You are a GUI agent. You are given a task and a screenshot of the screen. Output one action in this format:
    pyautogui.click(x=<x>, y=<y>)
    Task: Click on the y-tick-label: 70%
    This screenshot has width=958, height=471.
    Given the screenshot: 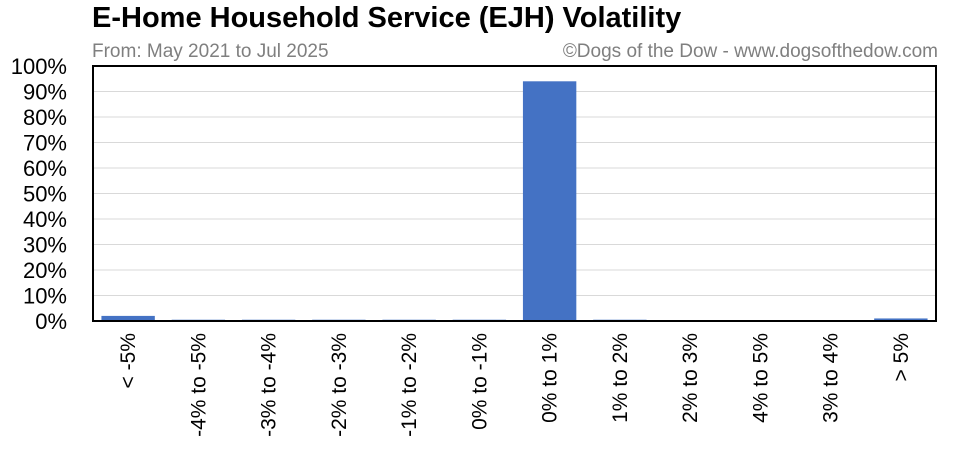 What is the action you would take?
    pyautogui.click(x=45, y=143)
    